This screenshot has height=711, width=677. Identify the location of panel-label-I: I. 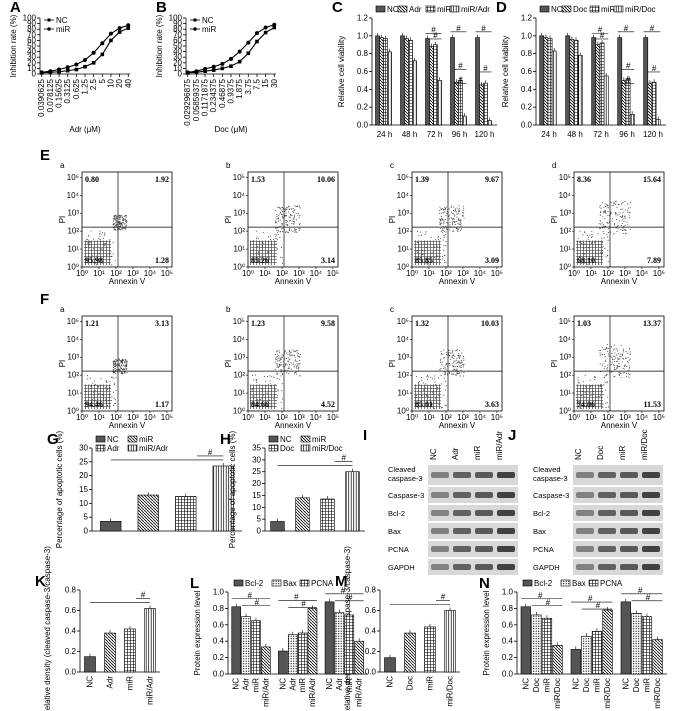
(365, 435).